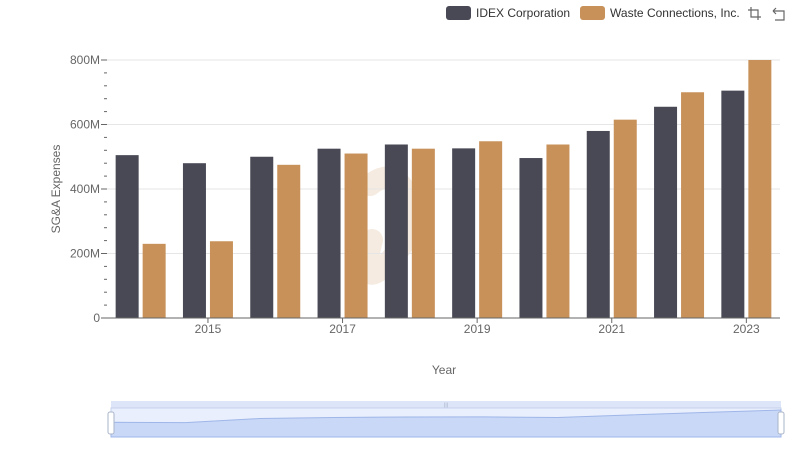 The height and width of the screenshot is (461, 800). I want to click on slider-top-bar, so click(446, 404).